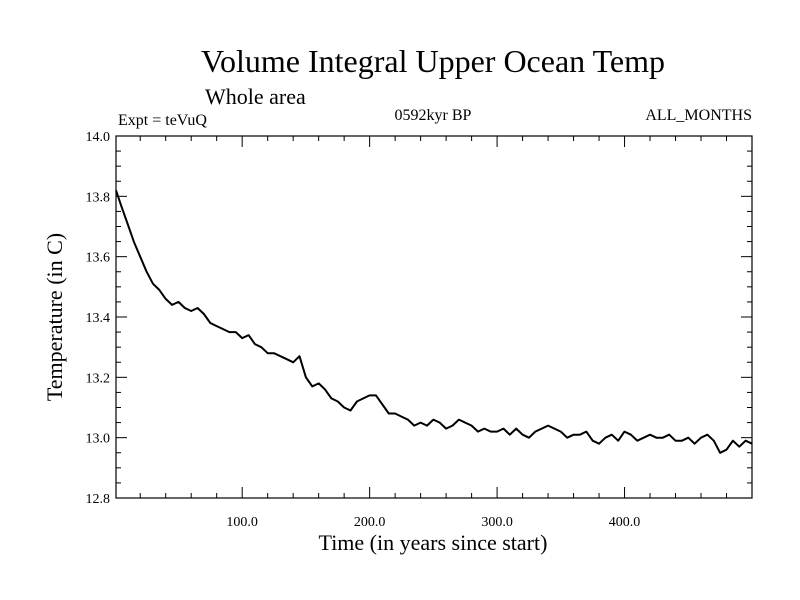 The height and width of the screenshot is (600, 800). I want to click on chart-subtitle: Whole area, so click(255, 96).